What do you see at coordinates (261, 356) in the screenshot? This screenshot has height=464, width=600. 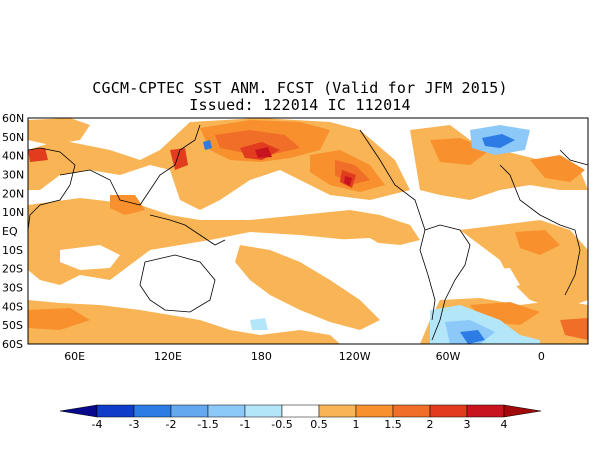 I see `longitude-label: 180` at bounding box center [261, 356].